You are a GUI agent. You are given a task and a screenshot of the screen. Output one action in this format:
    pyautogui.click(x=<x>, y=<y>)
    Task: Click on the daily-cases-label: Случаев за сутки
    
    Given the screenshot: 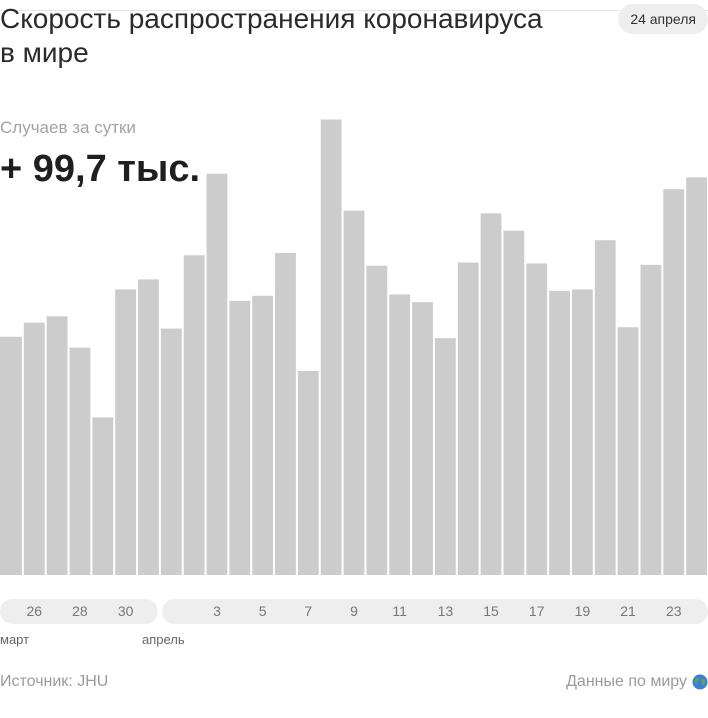 What is the action you would take?
    pyautogui.click(x=68, y=127)
    